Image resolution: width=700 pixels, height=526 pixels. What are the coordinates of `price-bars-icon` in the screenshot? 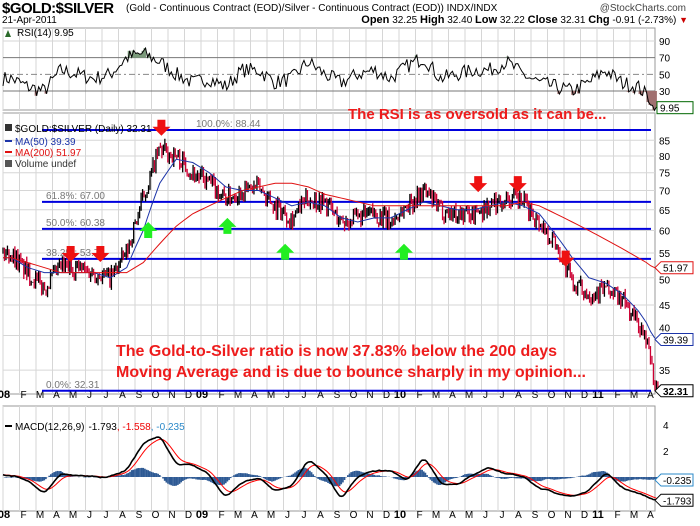 It's located at (8, 127).